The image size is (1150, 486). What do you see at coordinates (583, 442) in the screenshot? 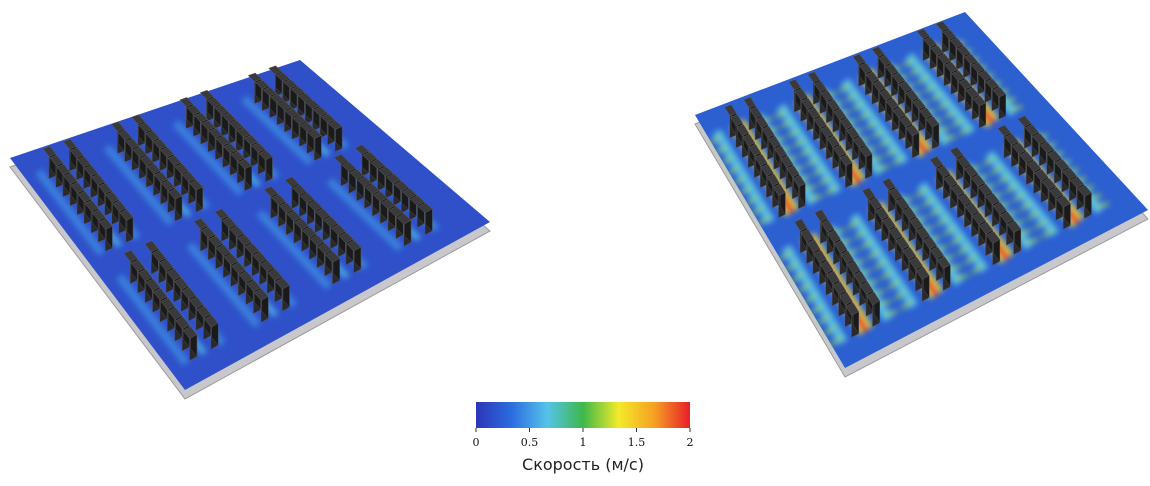
I see `colorbar-tick-label: 1` at bounding box center [583, 442].